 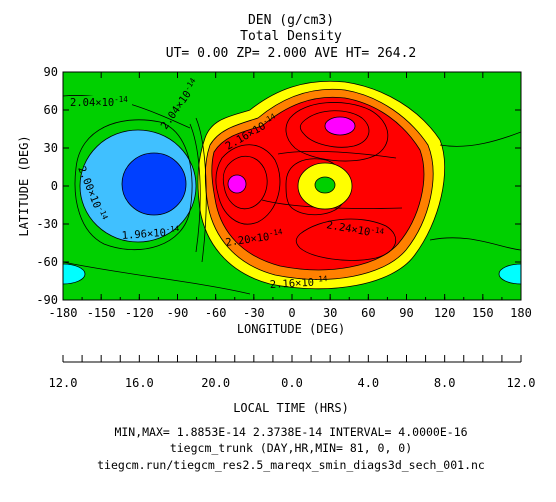 What do you see at coordinates (157, 278) in the screenshot?
I see `contour-line-south-green` at bounding box center [157, 278].